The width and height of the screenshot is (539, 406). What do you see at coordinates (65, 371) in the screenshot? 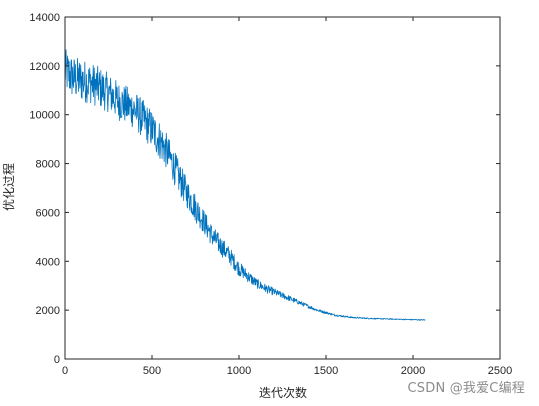
I see `x-tick-label: 0` at bounding box center [65, 371].